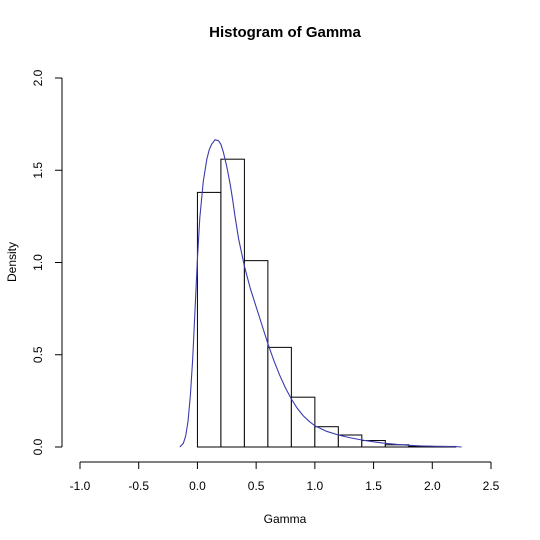  I want to click on y-tick-label-0: 0.0, so click(38, 446).